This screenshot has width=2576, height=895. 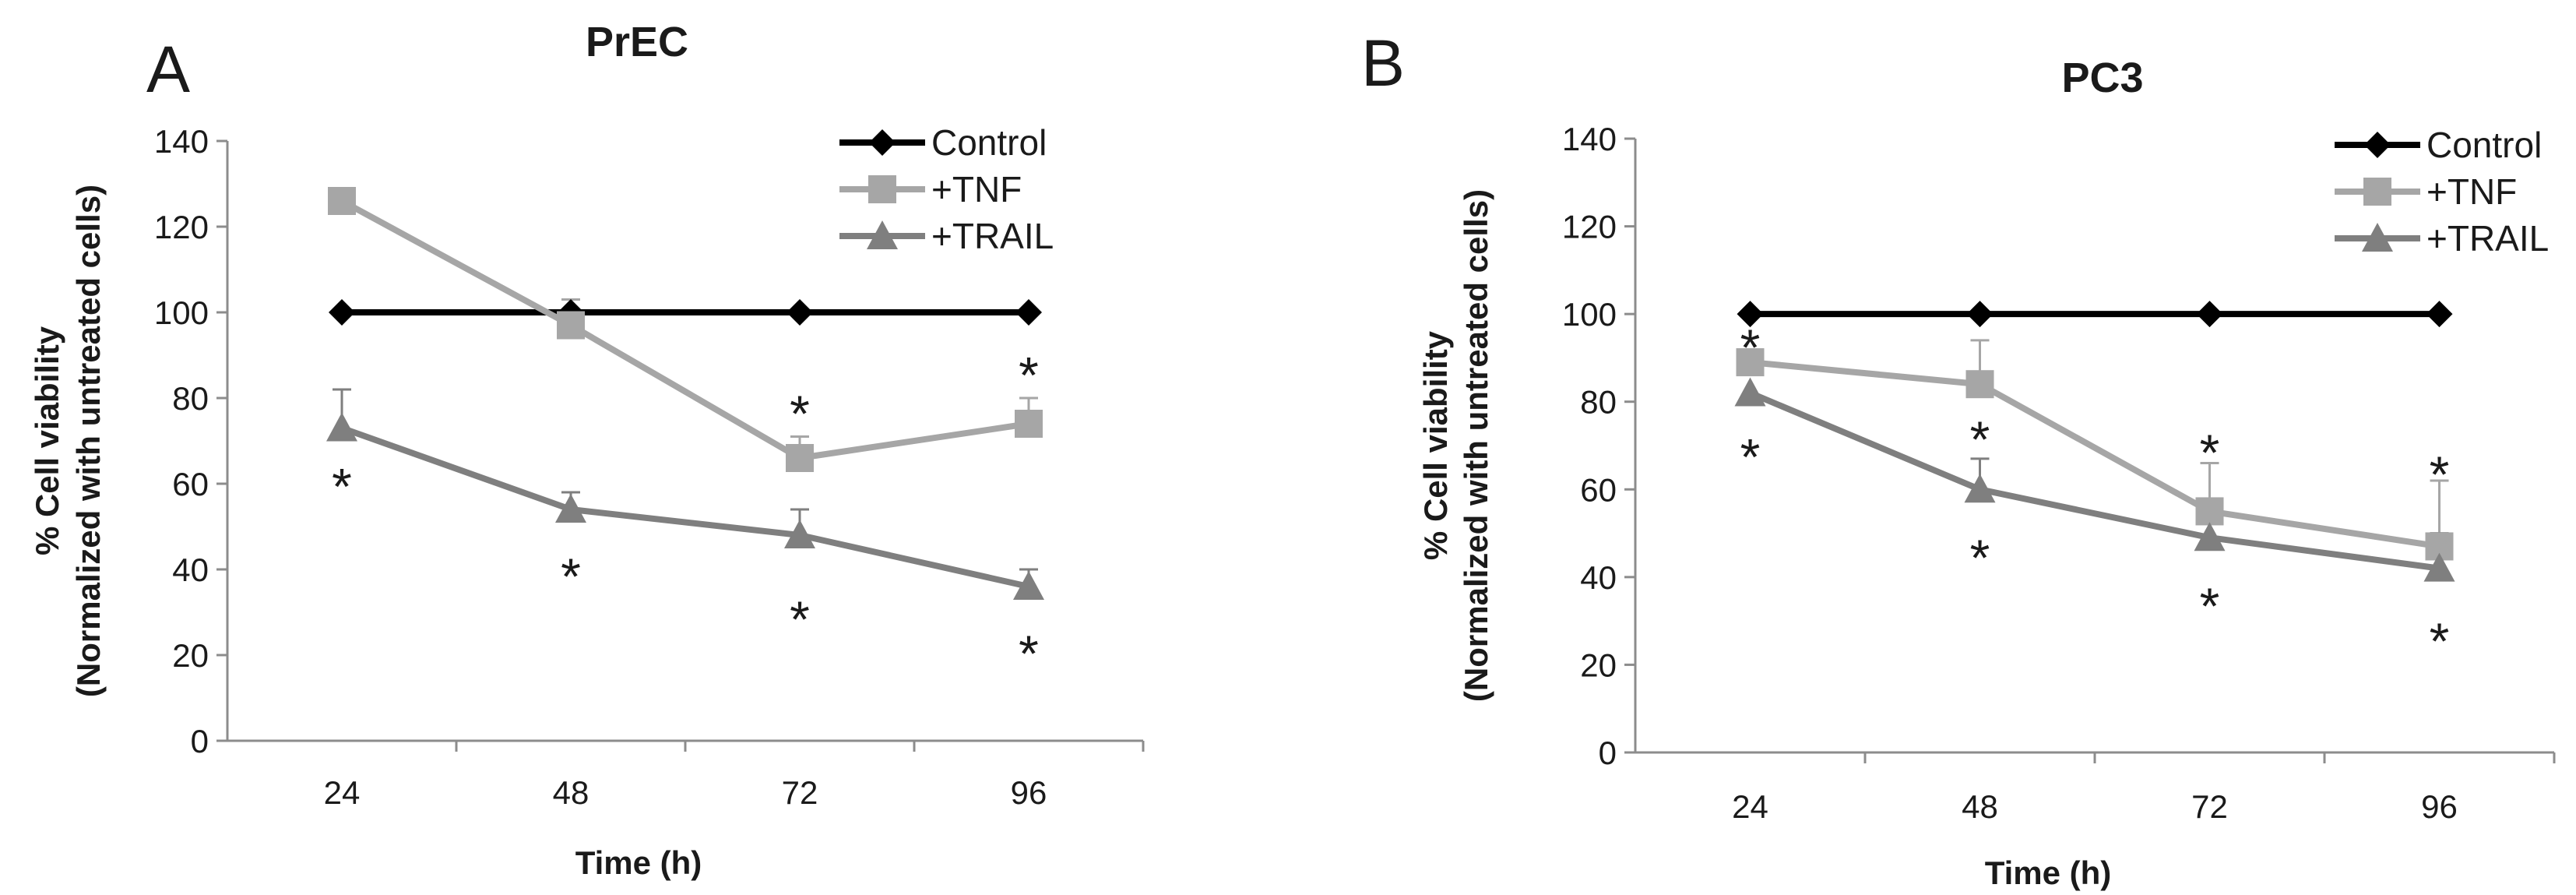 What do you see at coordinates (2102, 78) in the screenshot?
I see `chart-title: PC3` at bounding box center [2102, 78].